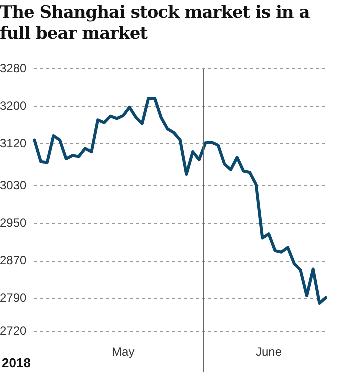 The image size is (340, 378). I want to click on y-tick-label: 3030, so click(14, 185).